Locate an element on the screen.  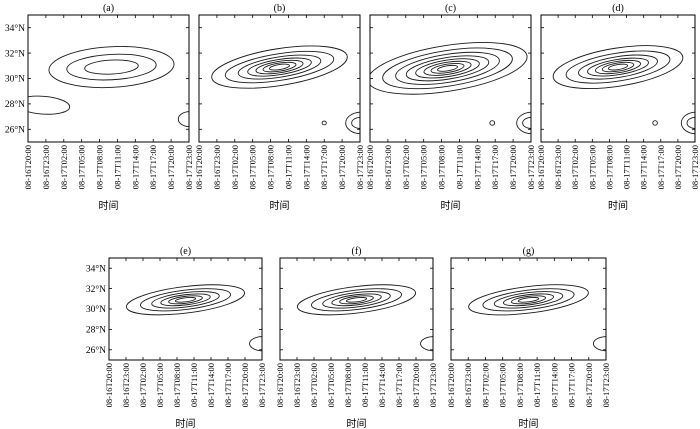
panel-label: (e) is located at coordinates (185, 251).